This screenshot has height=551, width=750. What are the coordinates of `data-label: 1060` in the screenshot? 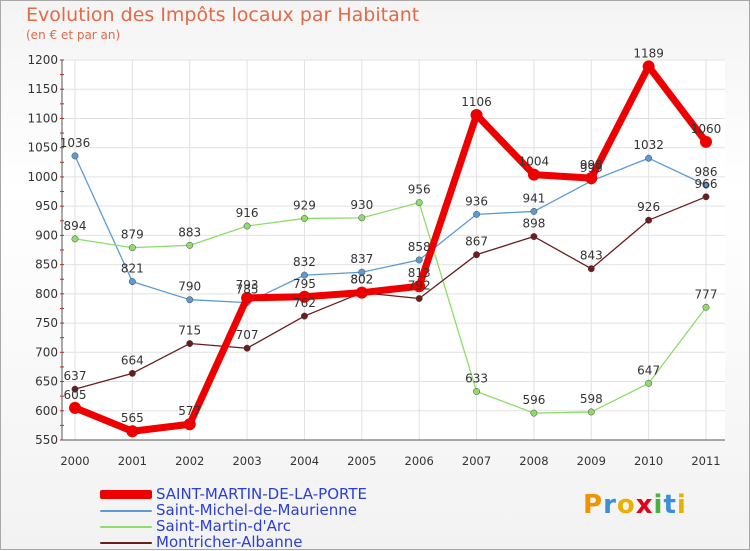 It's located at (706, 129).